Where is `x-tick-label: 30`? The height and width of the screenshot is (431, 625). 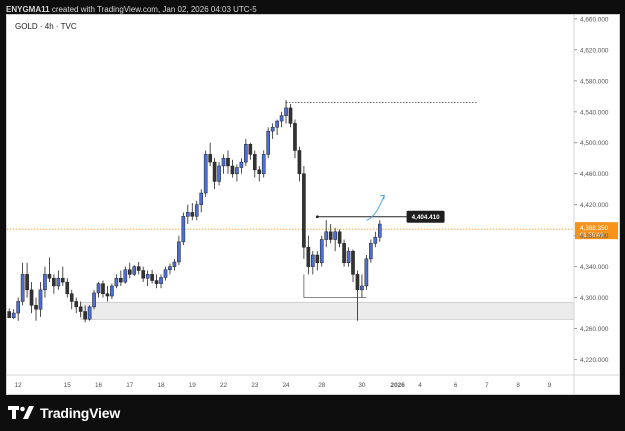
x-tick-label: 30 is located at coordinates (362, 385).